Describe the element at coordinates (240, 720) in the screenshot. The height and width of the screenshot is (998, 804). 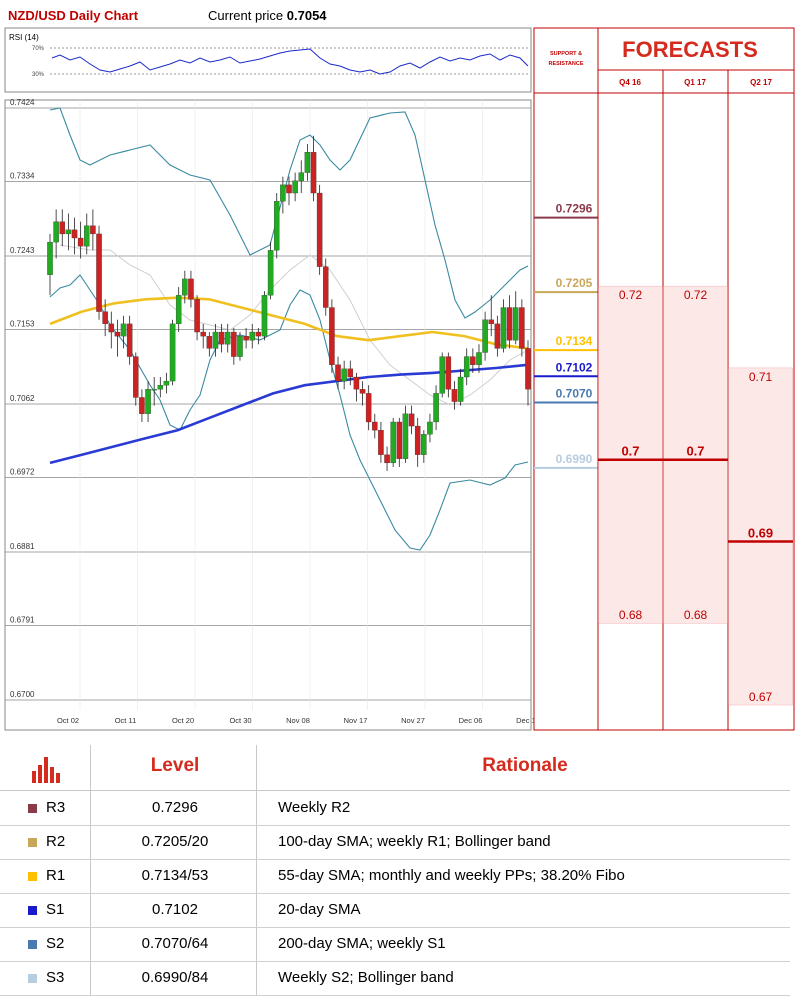
I see `x-tick-label: Oct 30` at that location.